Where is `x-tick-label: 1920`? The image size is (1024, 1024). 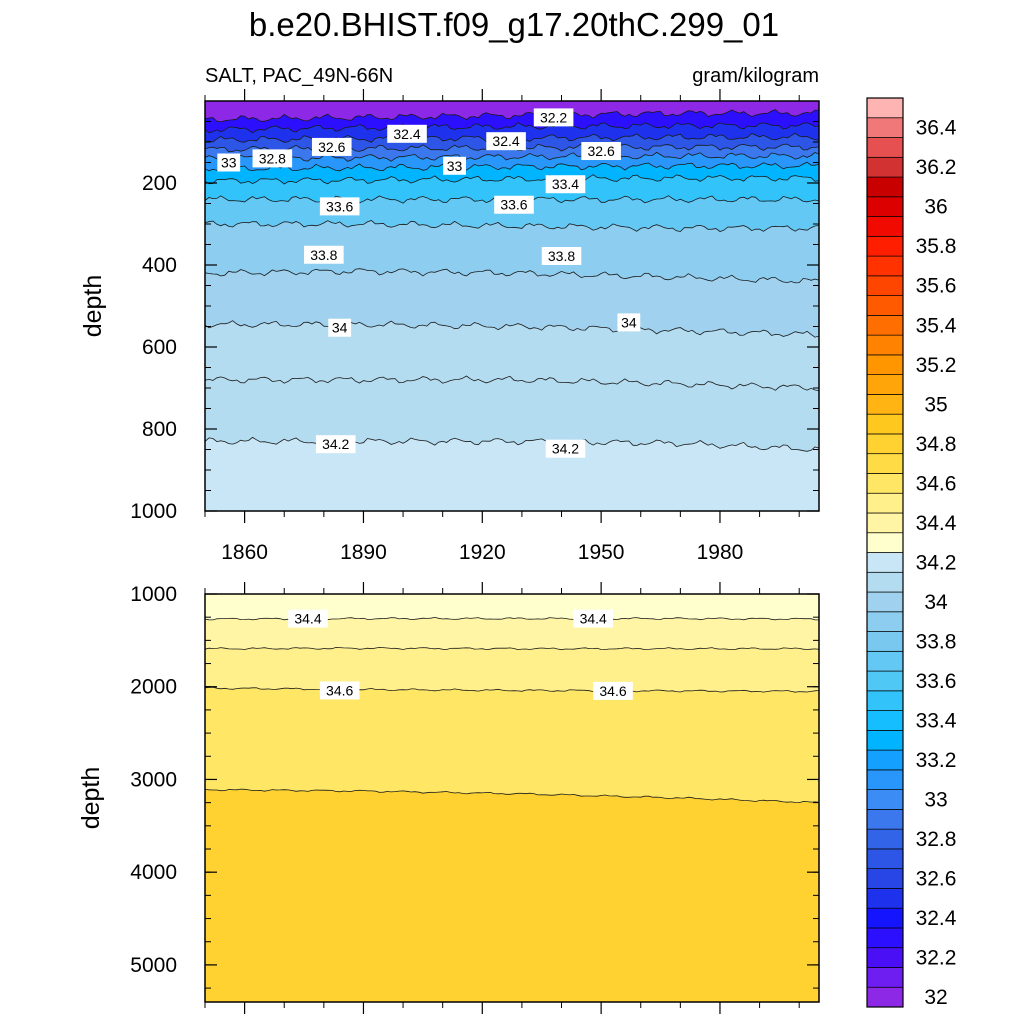
x-tick-label: 1920 is located at coordinates (482, 552).